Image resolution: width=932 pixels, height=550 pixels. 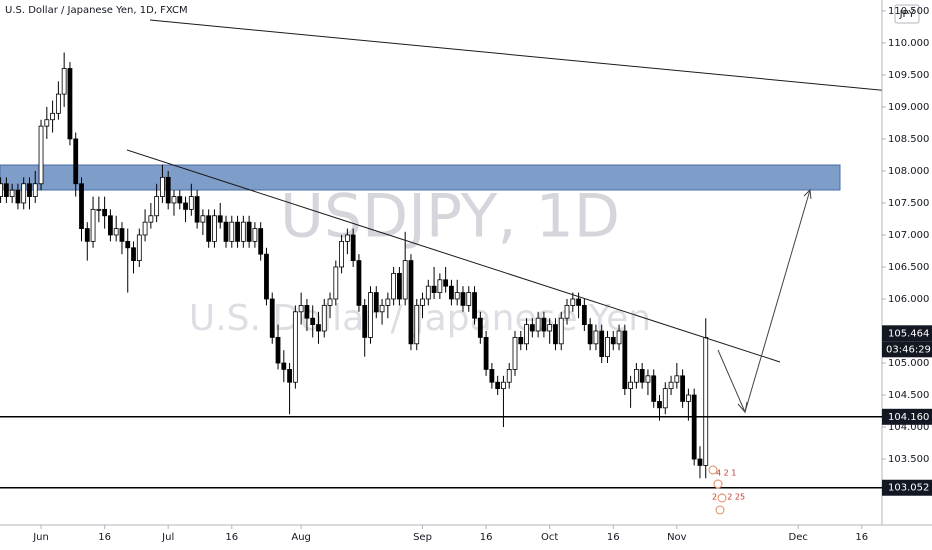 I want to click on chart-title: U.S. Dollar / Japanese Yen, 1D, FXCM, so click(x=96, y=10).